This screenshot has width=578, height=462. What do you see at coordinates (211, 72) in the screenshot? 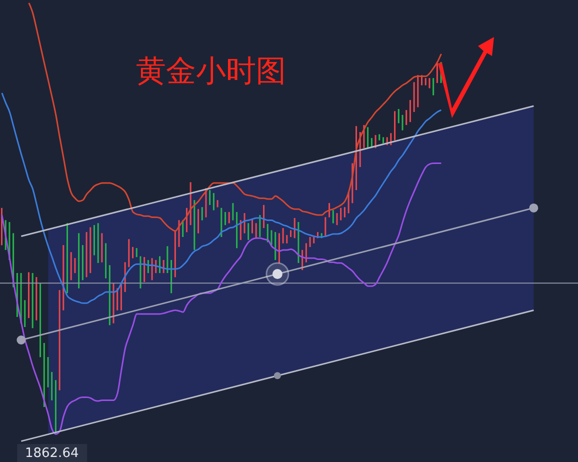
I see `chart-title: 黄金小时图` at bounding box center [211, 72].